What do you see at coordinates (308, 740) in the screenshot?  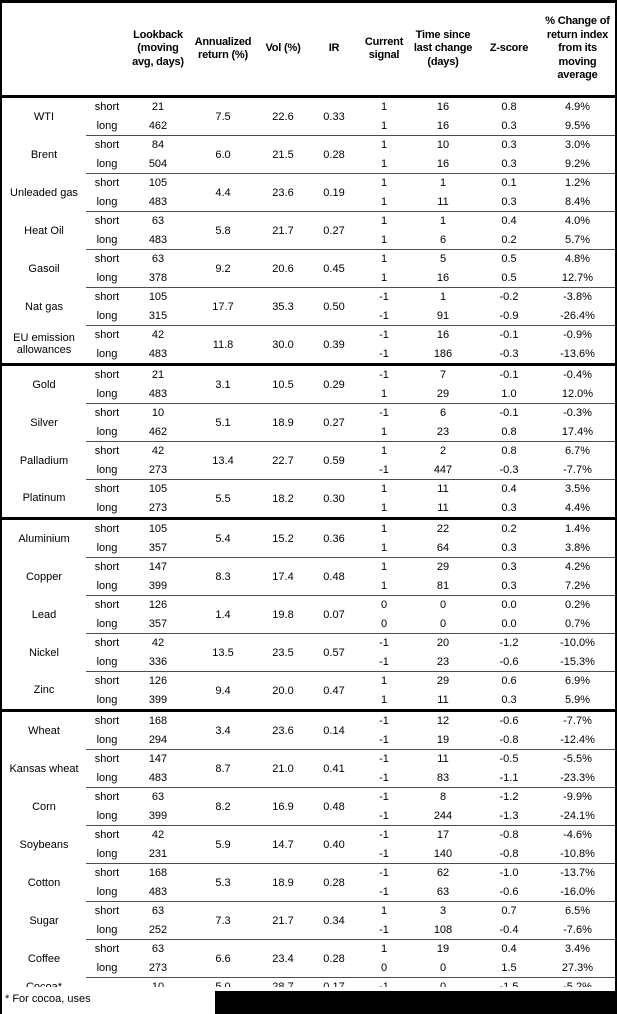 I see `table-row: long 294 -1 19 -0.8 -12.4%` at bounding box center [308, 740].